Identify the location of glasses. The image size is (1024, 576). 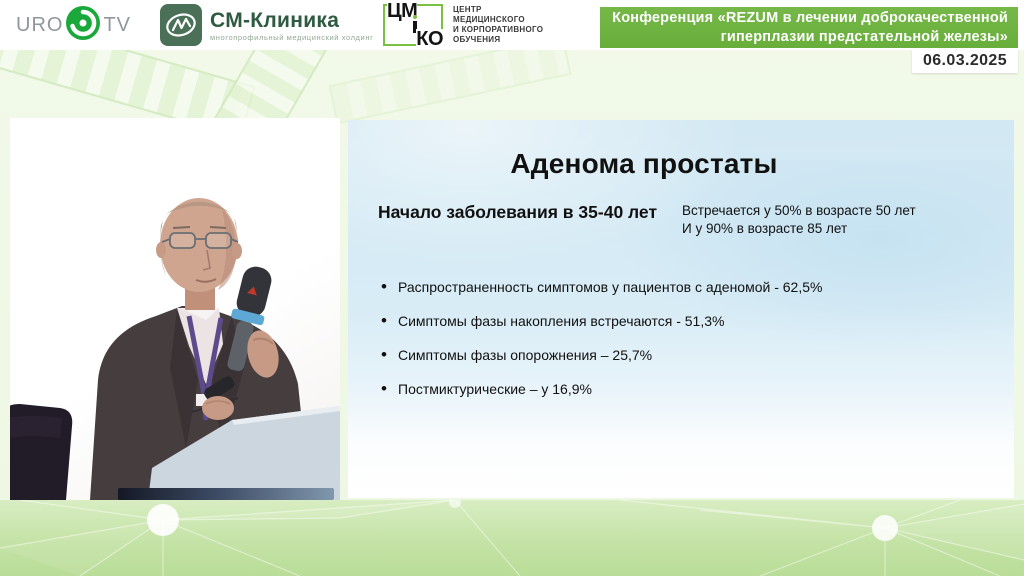
(200, 240).